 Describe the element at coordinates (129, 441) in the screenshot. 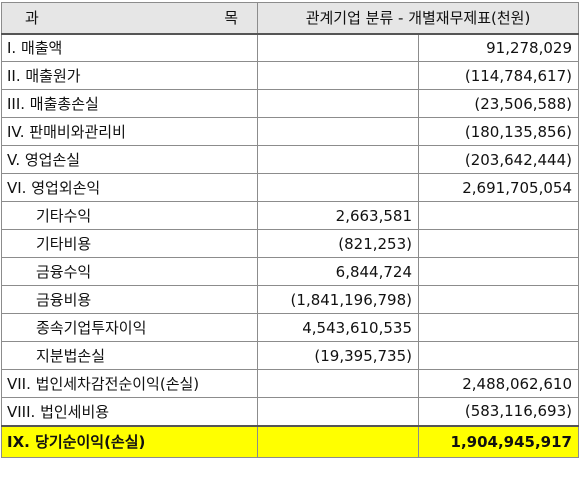

I see `net-income-label: IX. 당기순이익(손실)` at that location.